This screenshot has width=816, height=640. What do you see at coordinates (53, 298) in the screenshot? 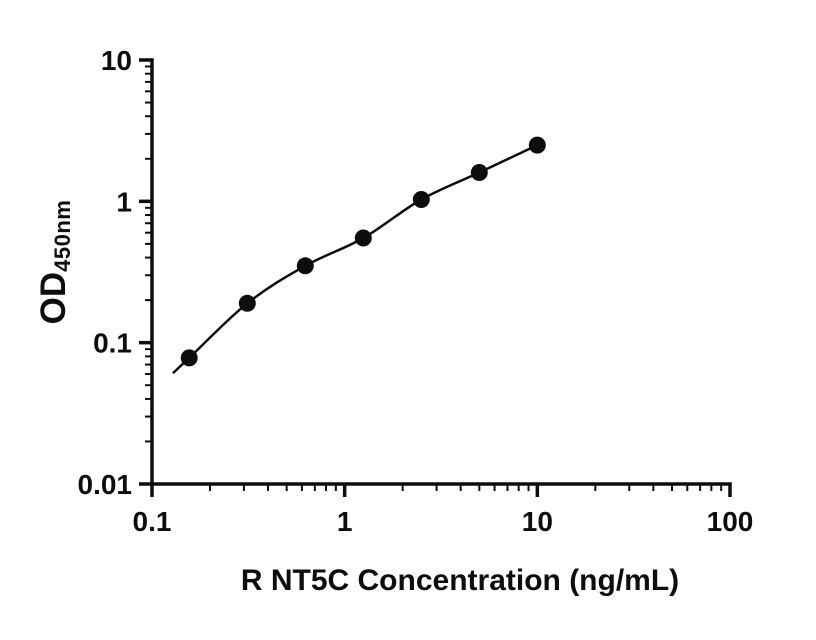
I see `y-axis-label-main: OD` at bounding box center [53, 298].